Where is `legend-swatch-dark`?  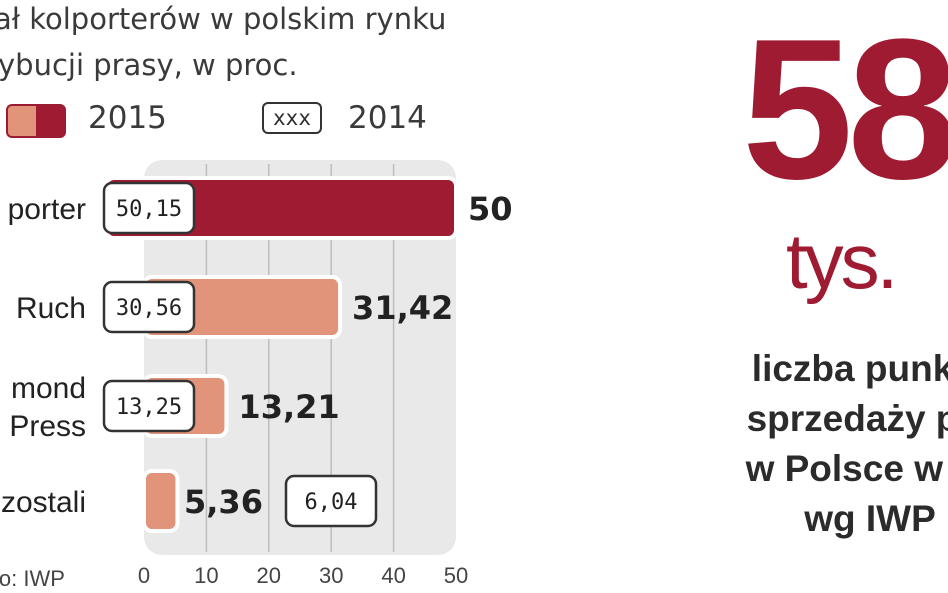
legend-swatch-dark is located at coordinates (51, 121).